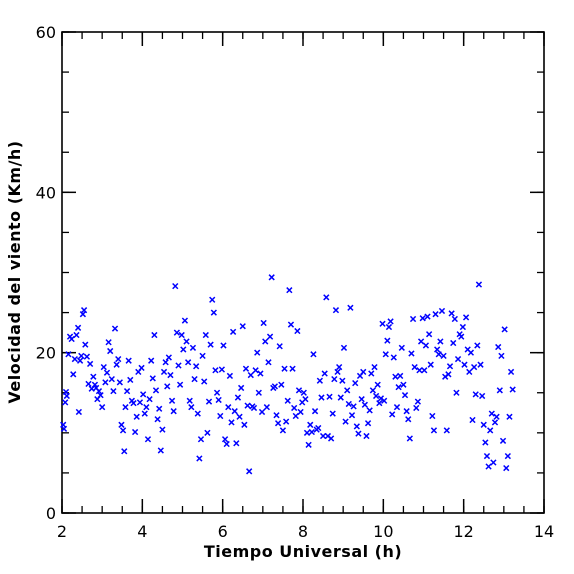 The height and width of the screenshot is (574, 574). What do you see at coordinates (544, 531) in the screenshot?
I see `x-tick-label: 14` at bounding box center [544, 531].